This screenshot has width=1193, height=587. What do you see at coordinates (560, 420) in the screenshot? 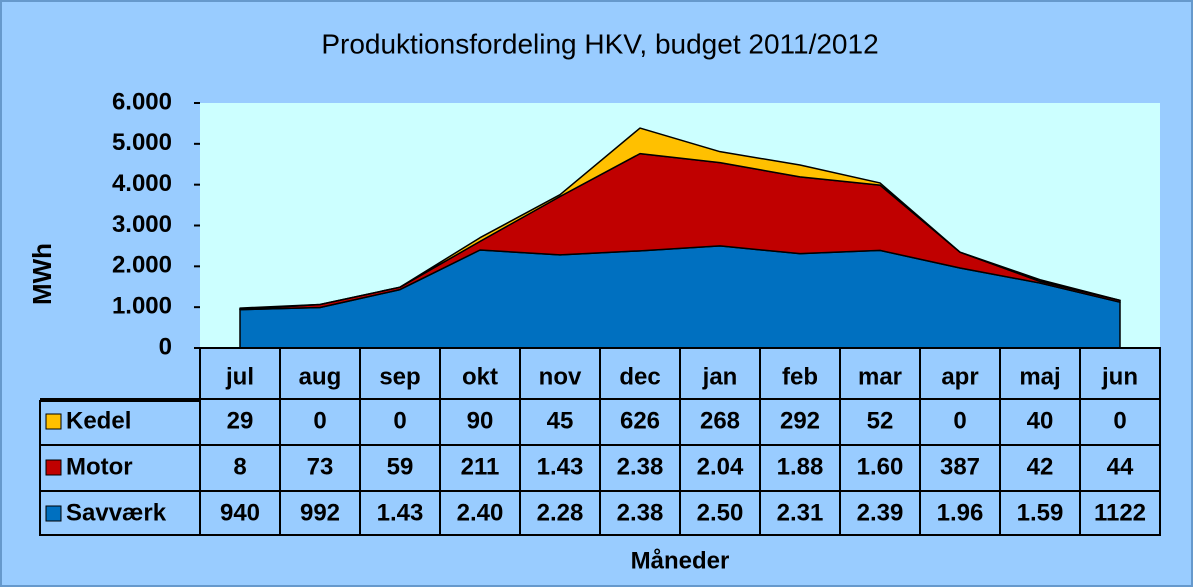
I see `data-label: 45` at bounding box center [560, 420].